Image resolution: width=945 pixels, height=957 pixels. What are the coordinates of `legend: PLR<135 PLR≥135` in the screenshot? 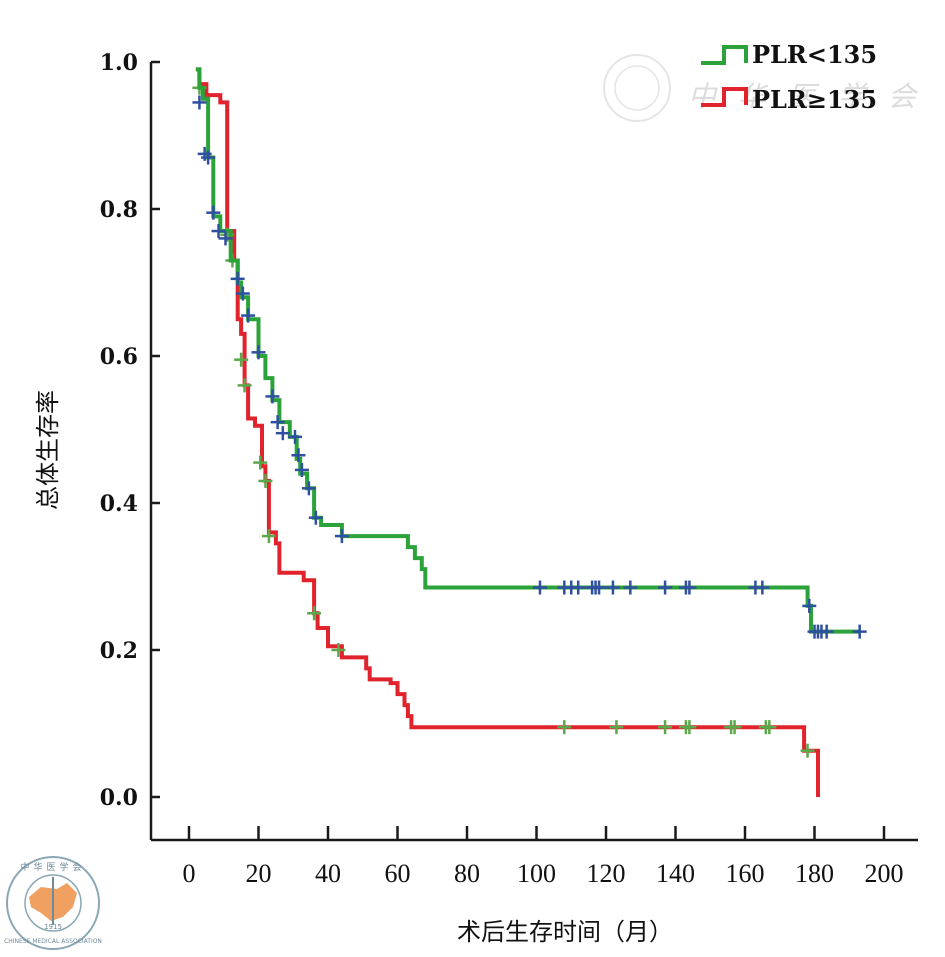 It's located at (789, 77).